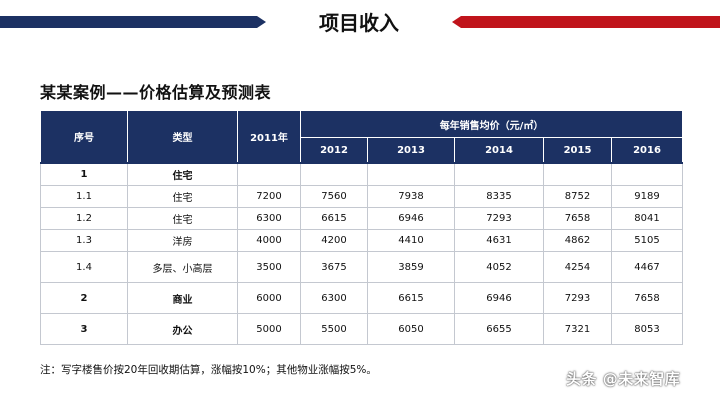 The image size is (720, 405). What do you see at coordinates (334, 329) in the screenshot?
I see `cell-value: 5500` at bounding box center [334, 329].